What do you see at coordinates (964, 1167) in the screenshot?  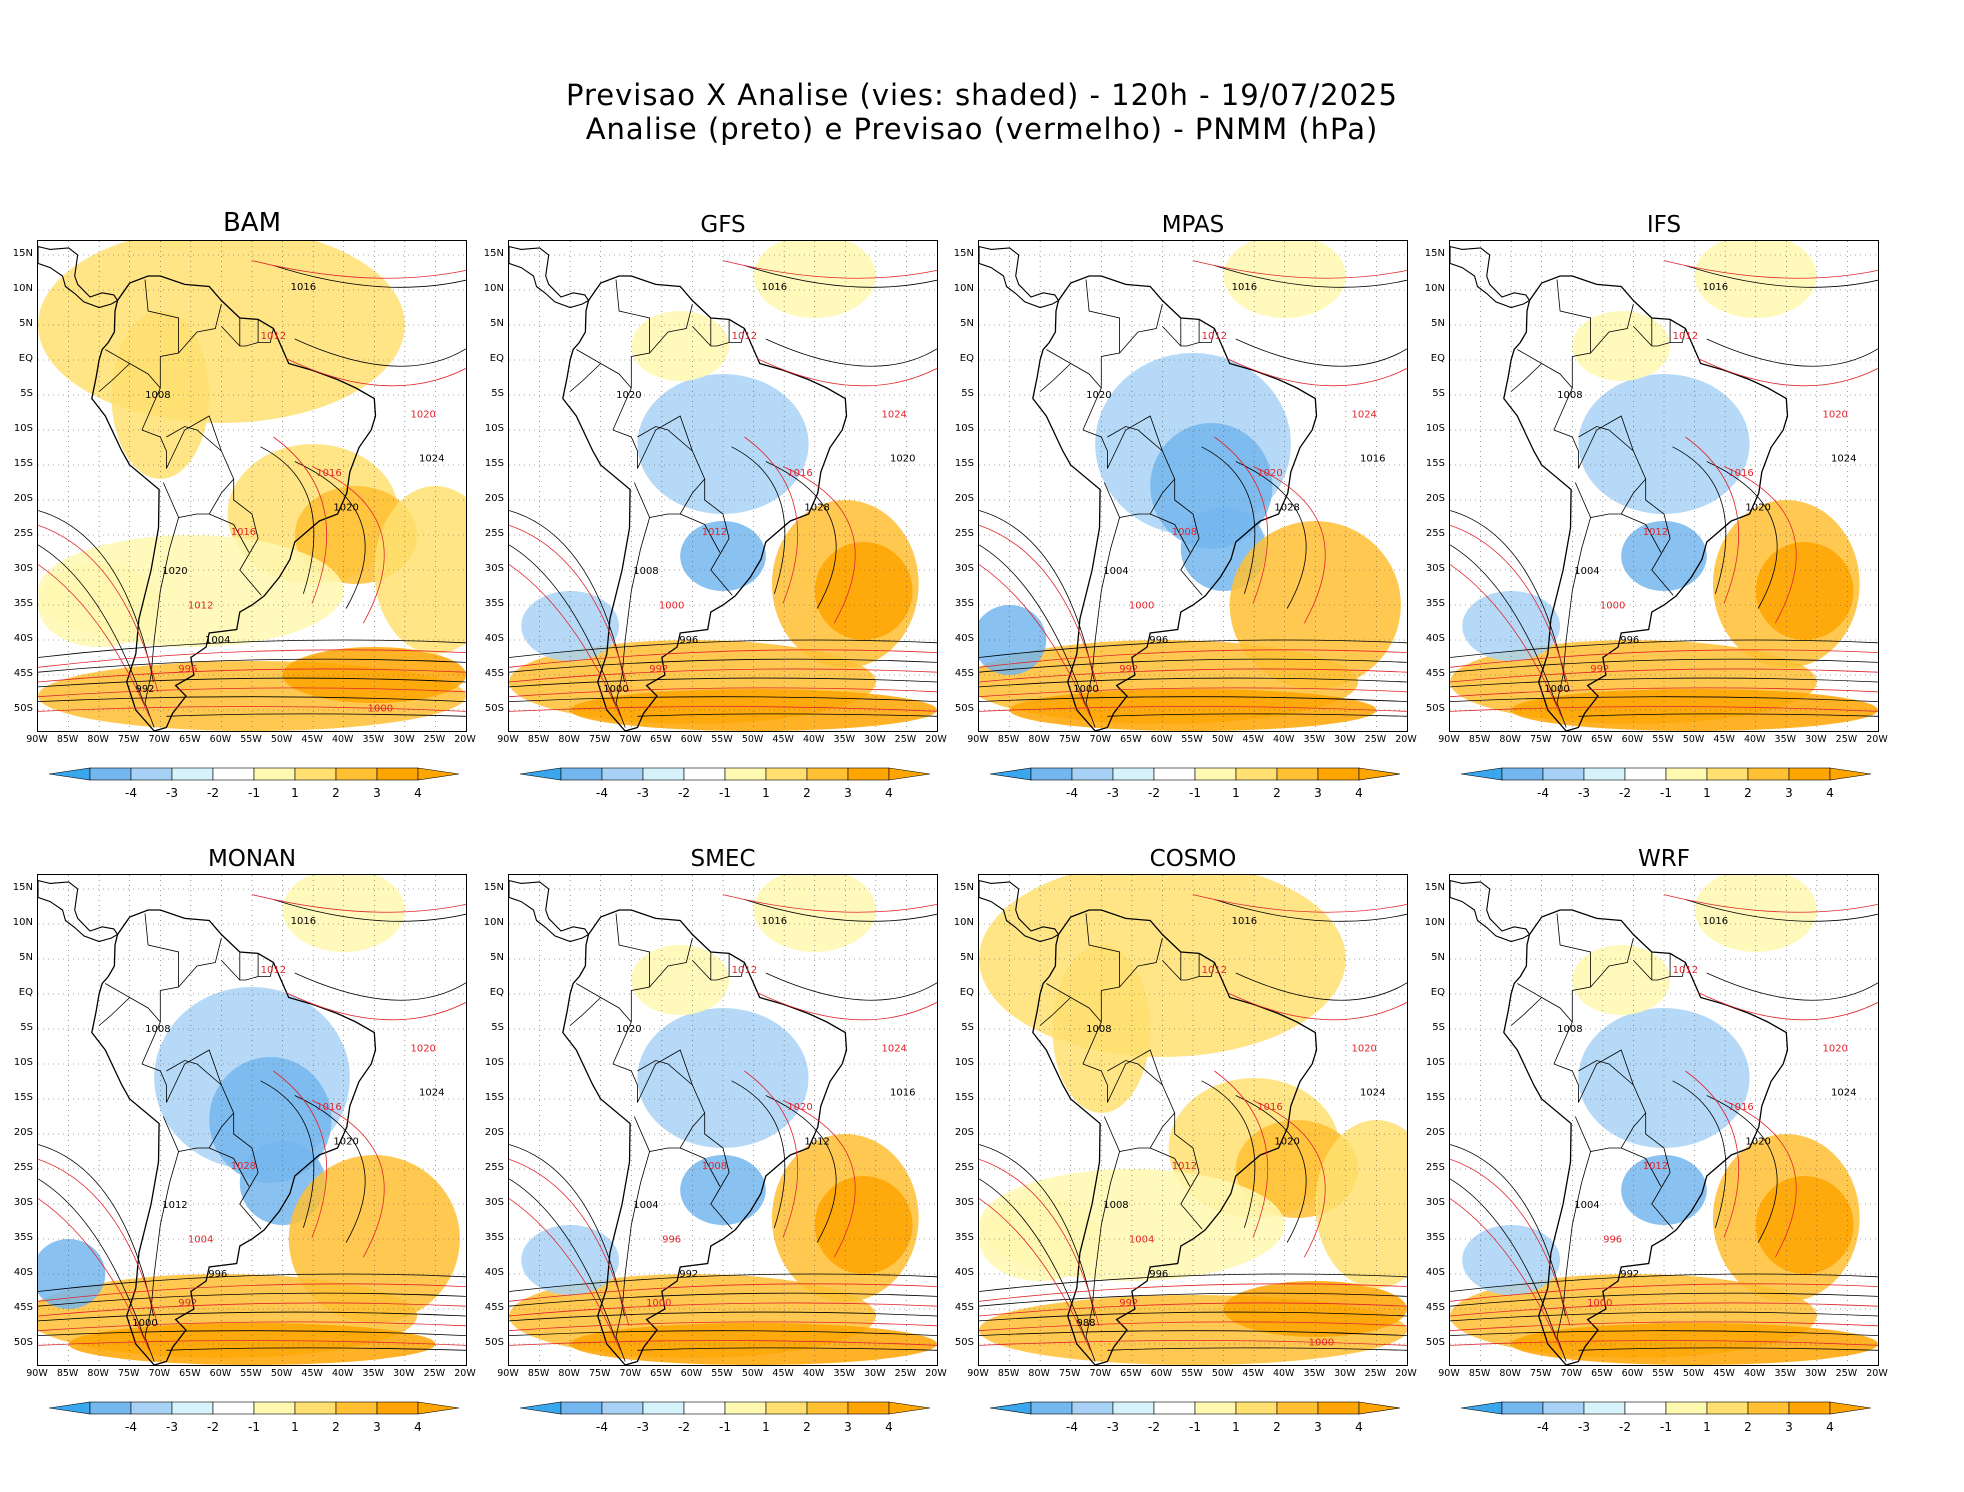 I see `lat-tick-label: 25S` at bounding box center [964, 1167].